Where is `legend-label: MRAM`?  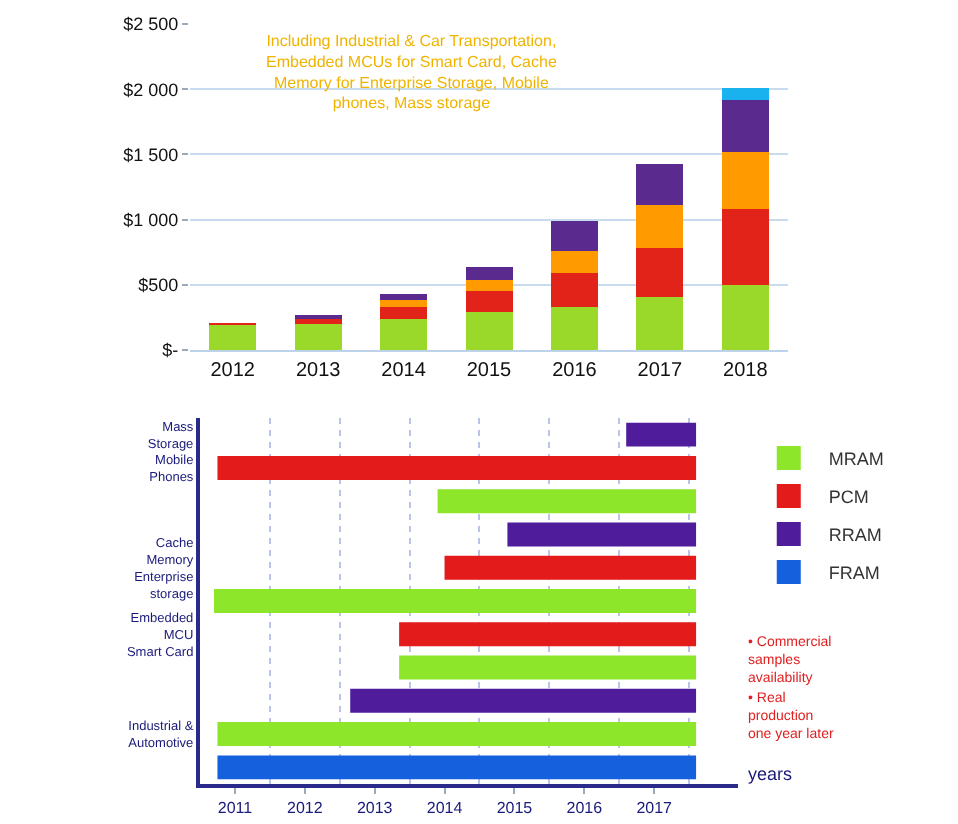
legend-label: MRAM is located at coordinates (856, 459).